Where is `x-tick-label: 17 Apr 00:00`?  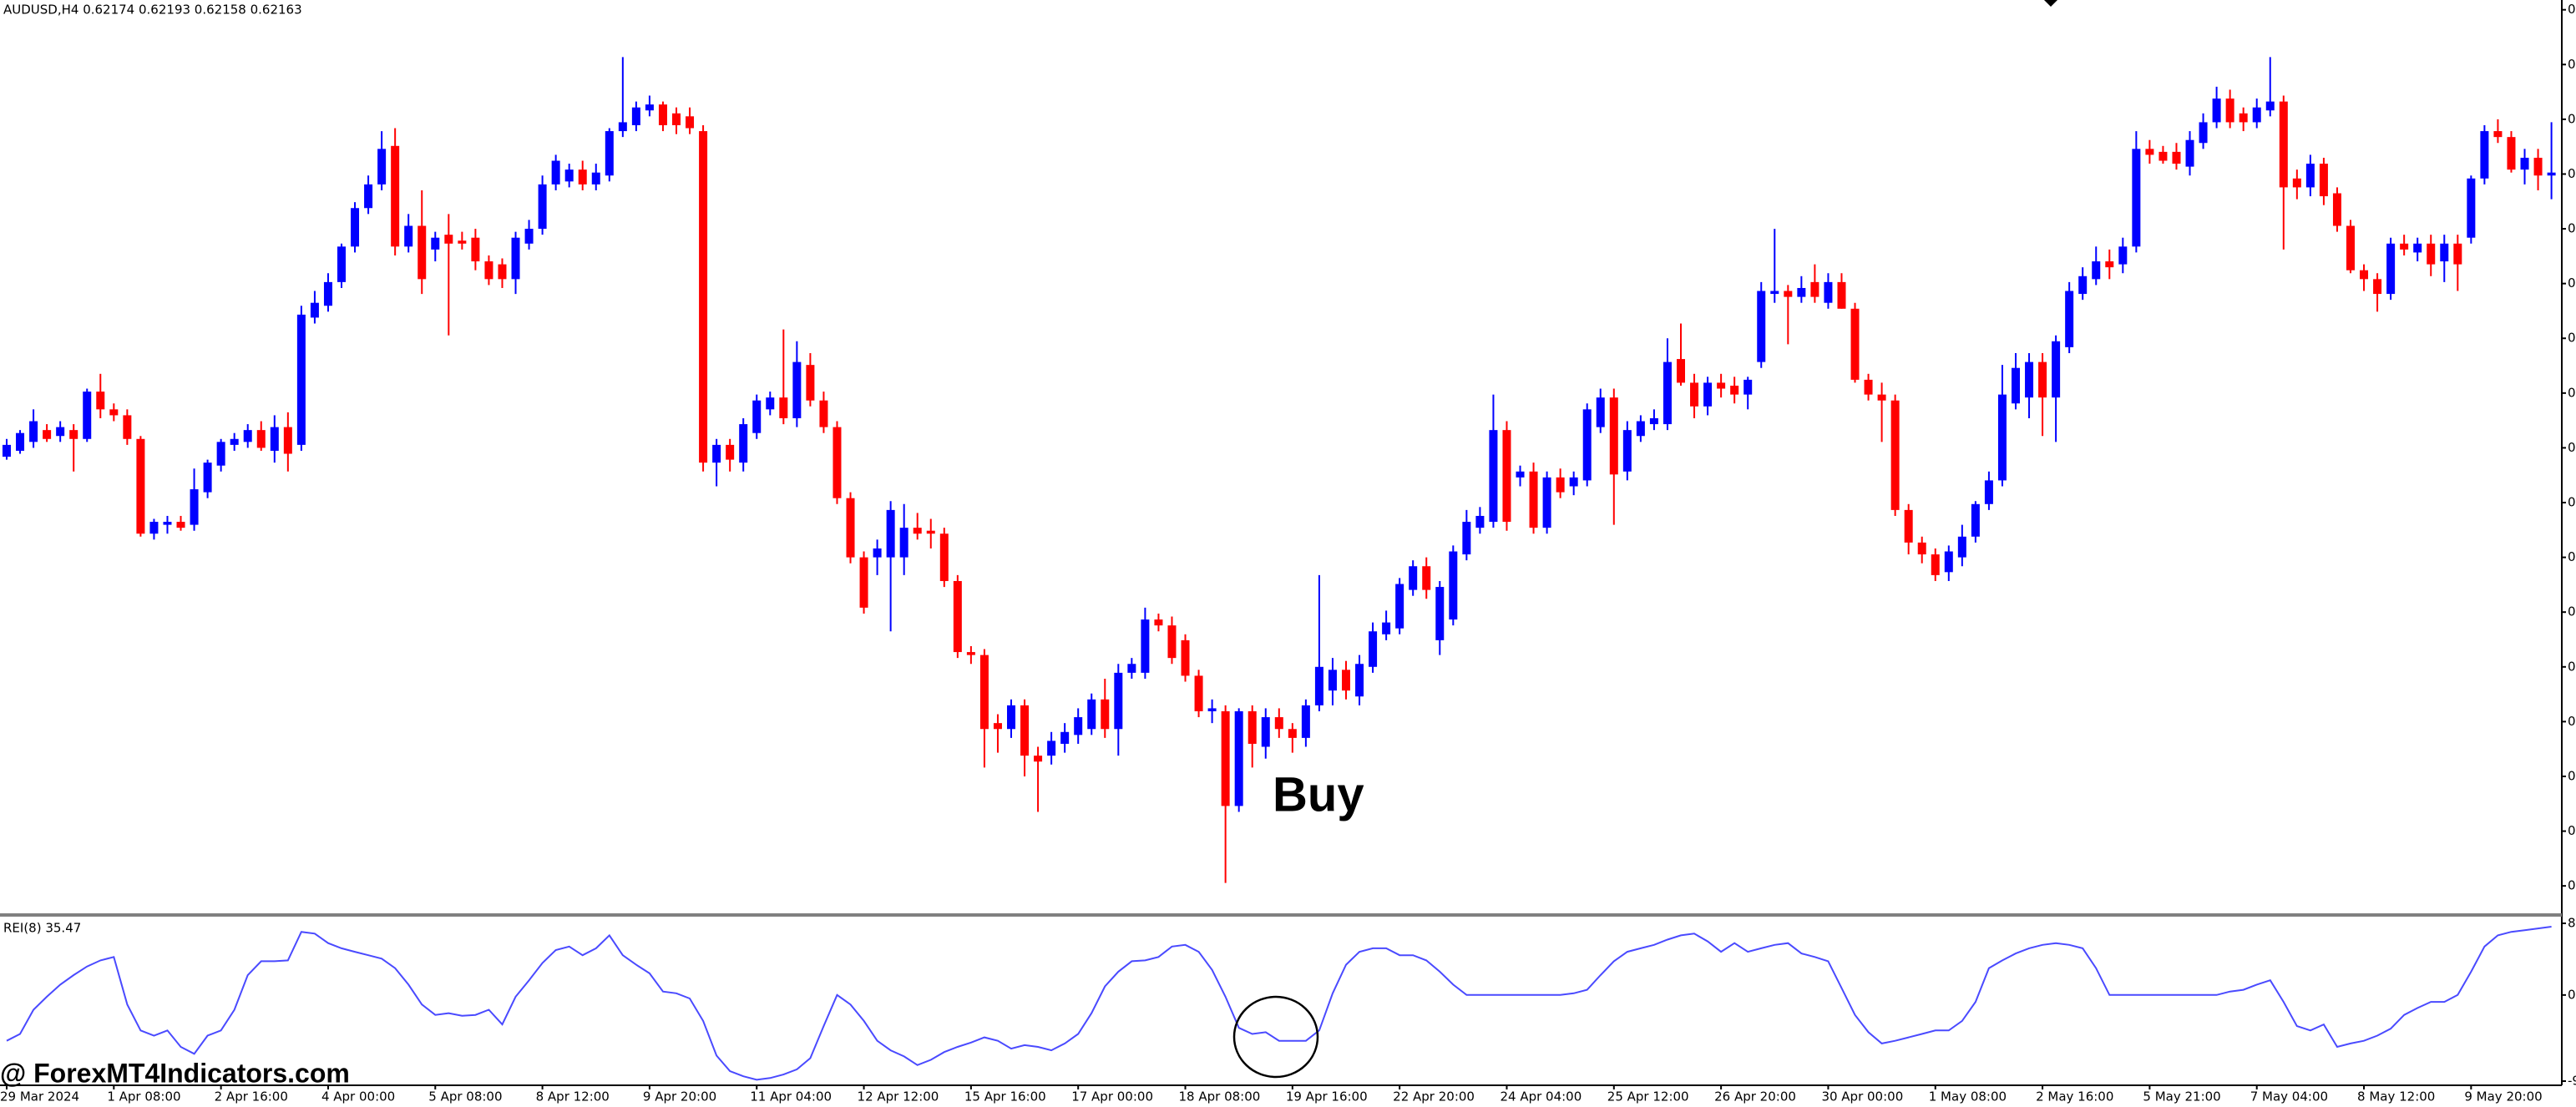 x-tick-label: 17 Apr 00:00 is located at coordinates (1112, 1096).